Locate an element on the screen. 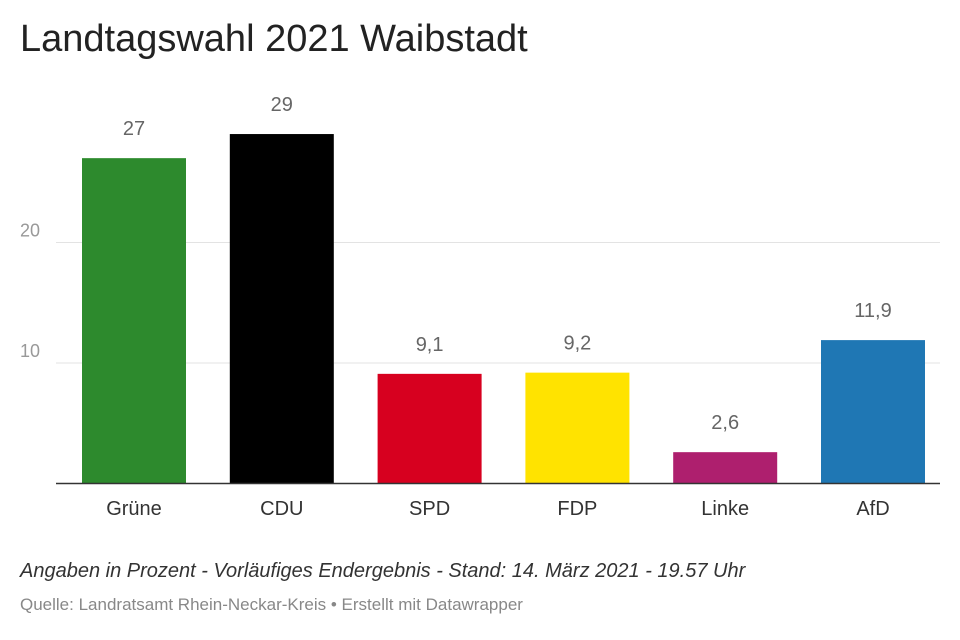  value-label: 9,1 is located at coordinates (430, 345).